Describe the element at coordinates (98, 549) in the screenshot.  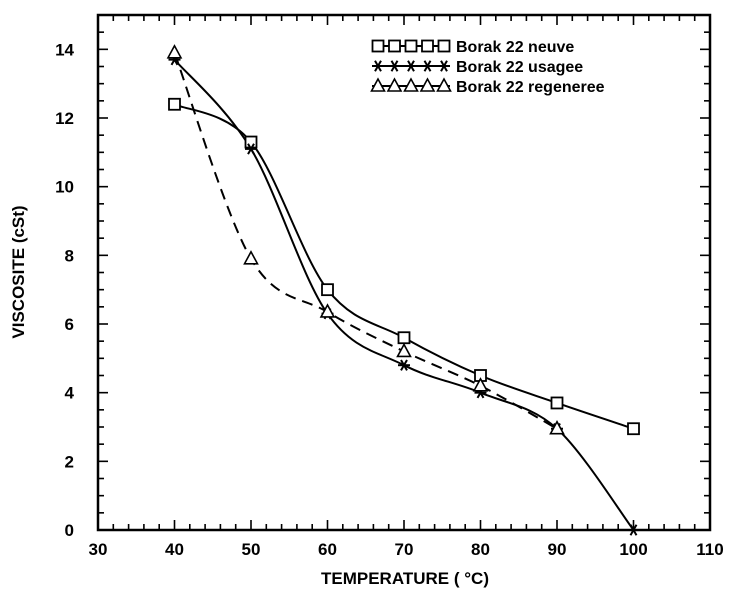
I see `x-tick-label: 30` at that location.